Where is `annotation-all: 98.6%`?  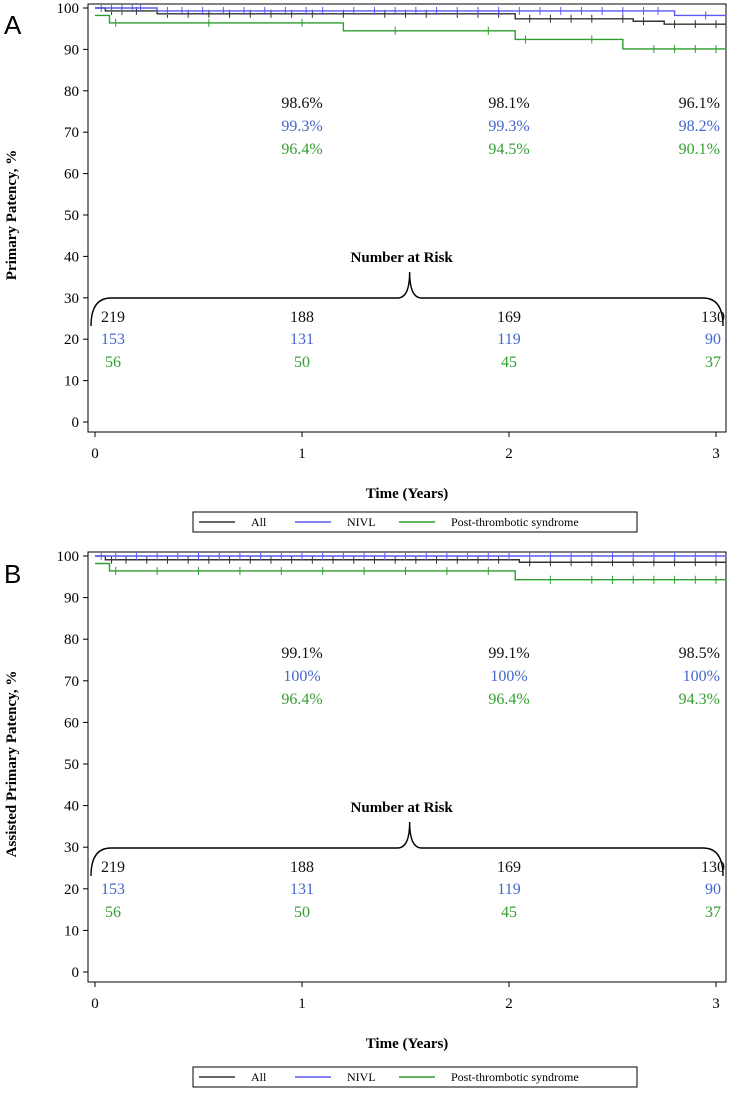
annotation-all: 98.6% is located at coordinates (301, 103).